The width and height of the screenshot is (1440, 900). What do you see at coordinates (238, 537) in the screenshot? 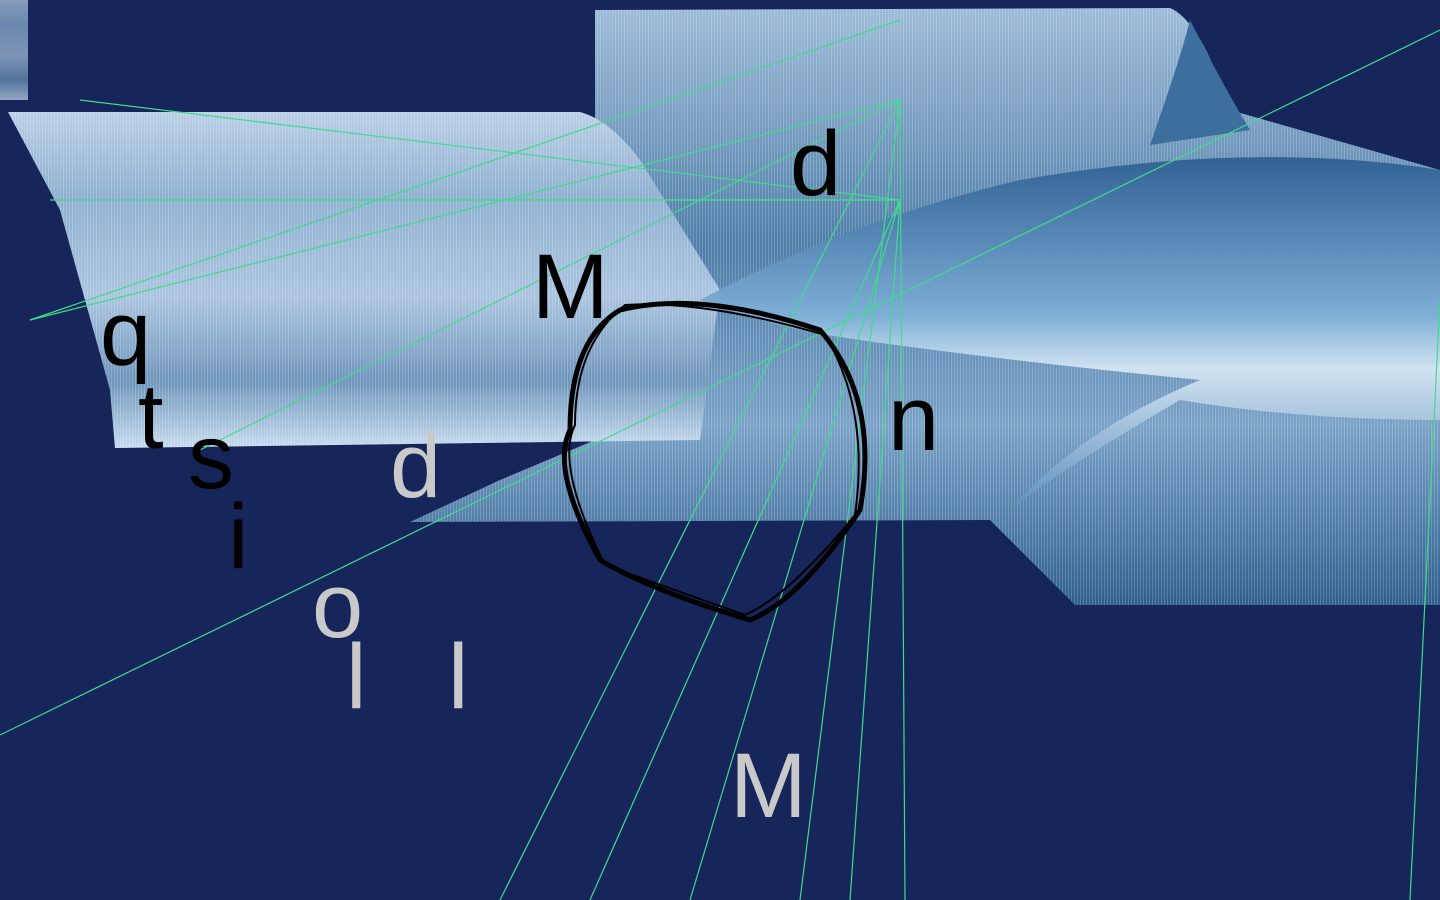
I see `letter: i` at bounding box center [238, 537].